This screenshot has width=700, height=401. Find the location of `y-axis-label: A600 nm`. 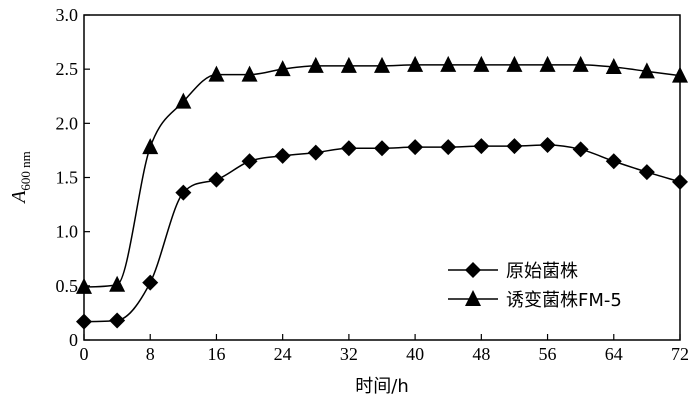

y-axis-label: A600 nm is located at coordinates (20, 178).